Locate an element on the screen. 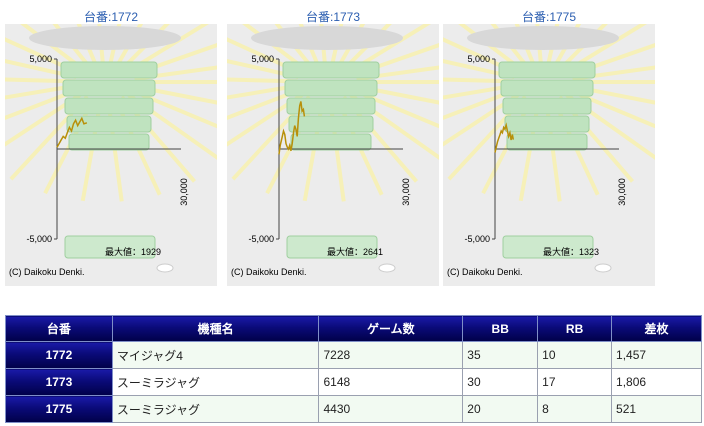  header-difference: 差枚 is located at coordinates (656, 328).